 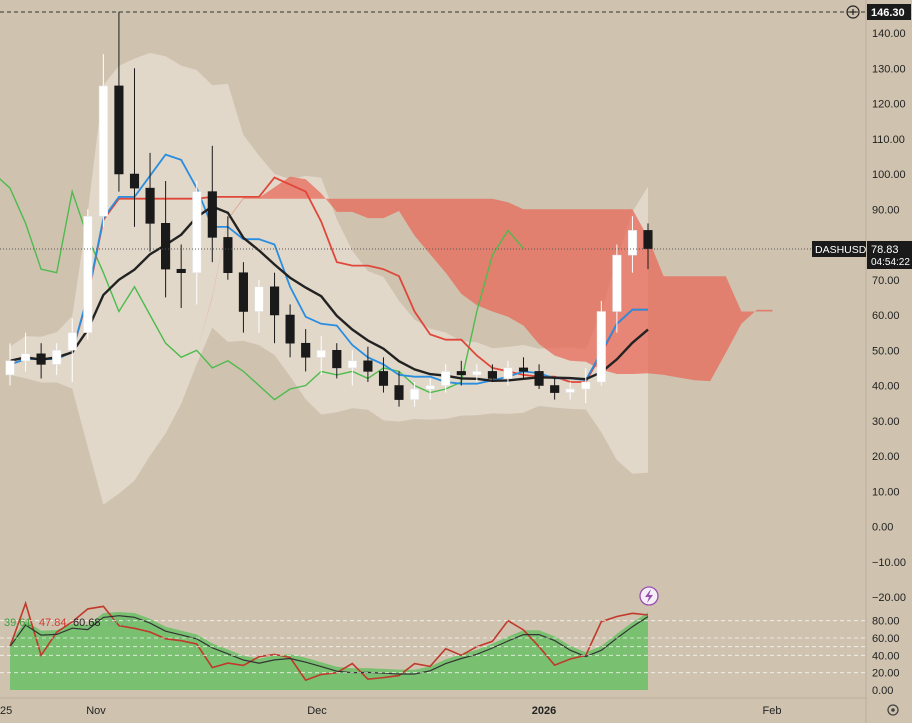 What do you see at coordinates (890, 262) in the screenshot?
I see `bar-countdown: 04:54:22` at bounding box center [890, 262].